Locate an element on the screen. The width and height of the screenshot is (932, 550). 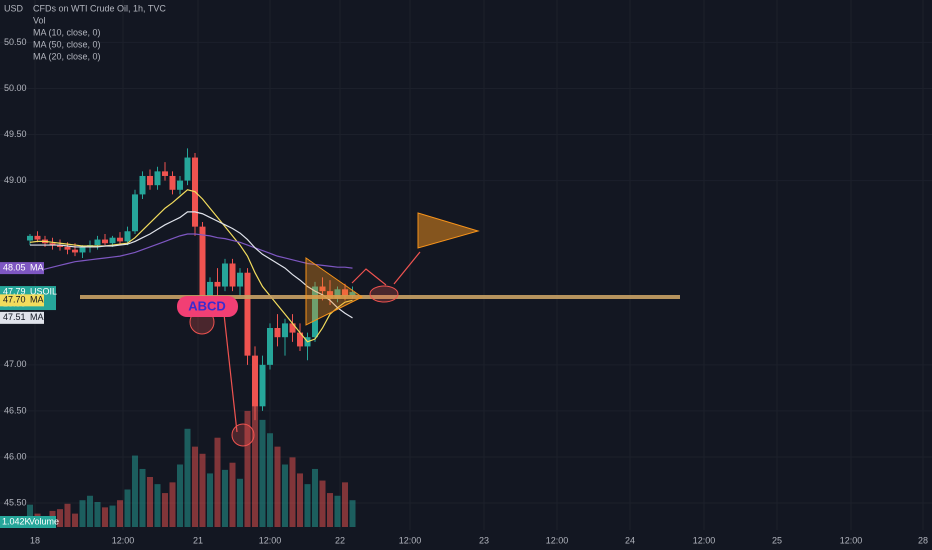
volume-pane is located at coordinates (191, 464).